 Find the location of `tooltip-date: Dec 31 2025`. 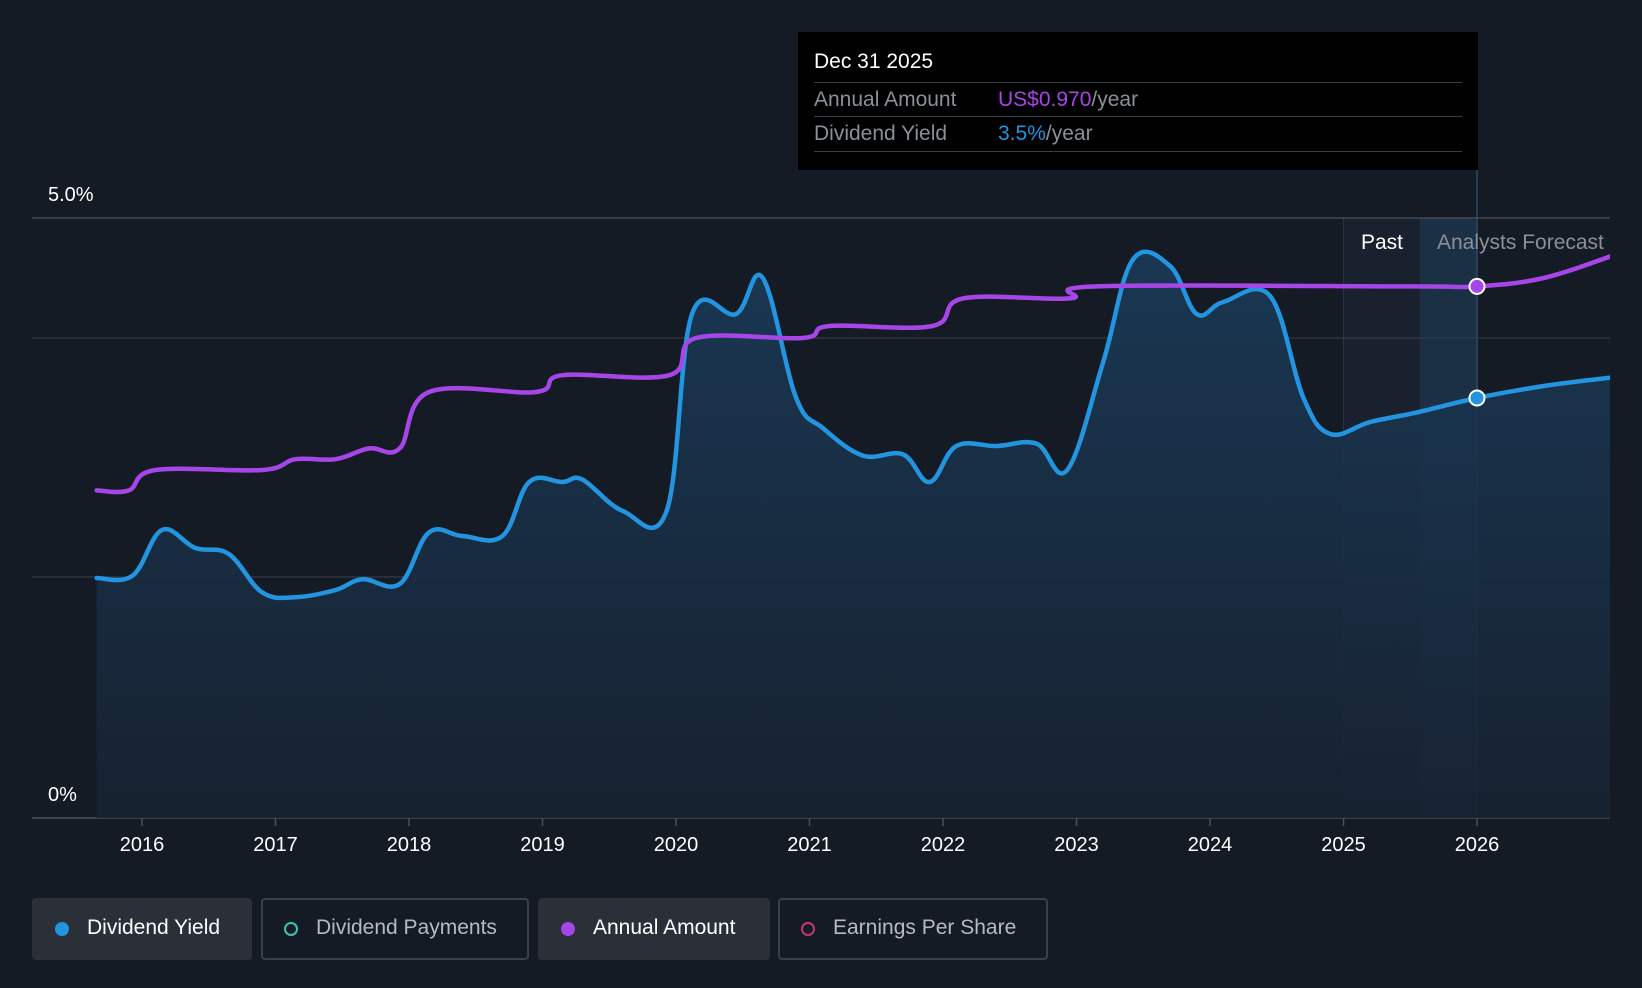

tooltip-date: Dec 31 2025 is located at coordinates (874, 61).